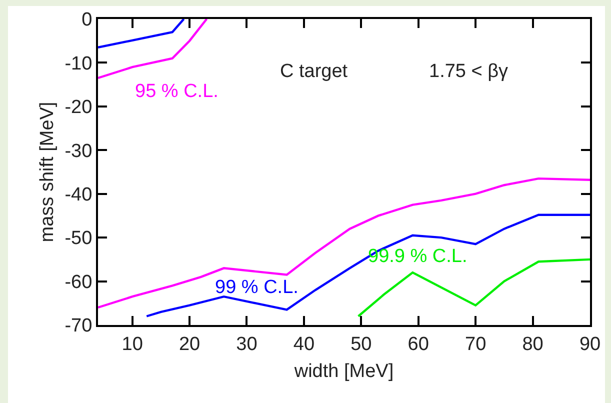 The width and height of the screenshot is (611, 403). What do you see at coordinates (87, 20) in the screenshot?
I see `y-tick-label: 0` at bounding box center [87, 20].